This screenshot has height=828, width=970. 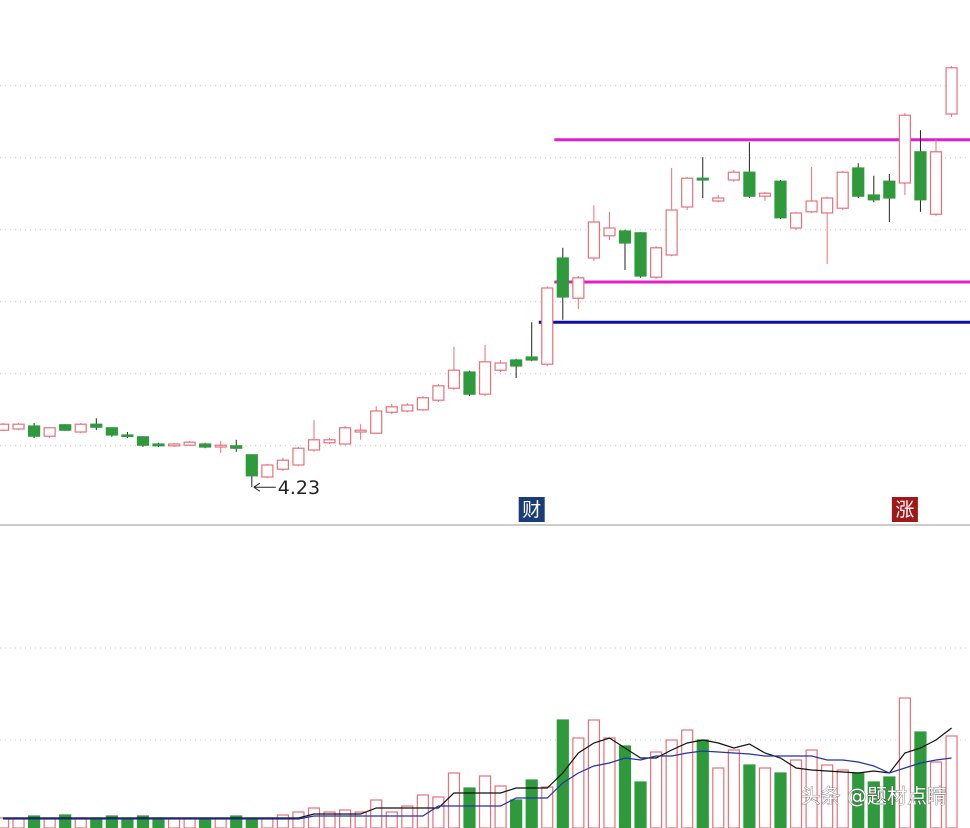 What do you see at coordinates (264, 487) in the screenshot?
I see `low-arrow` at bounding box center [264, 487].